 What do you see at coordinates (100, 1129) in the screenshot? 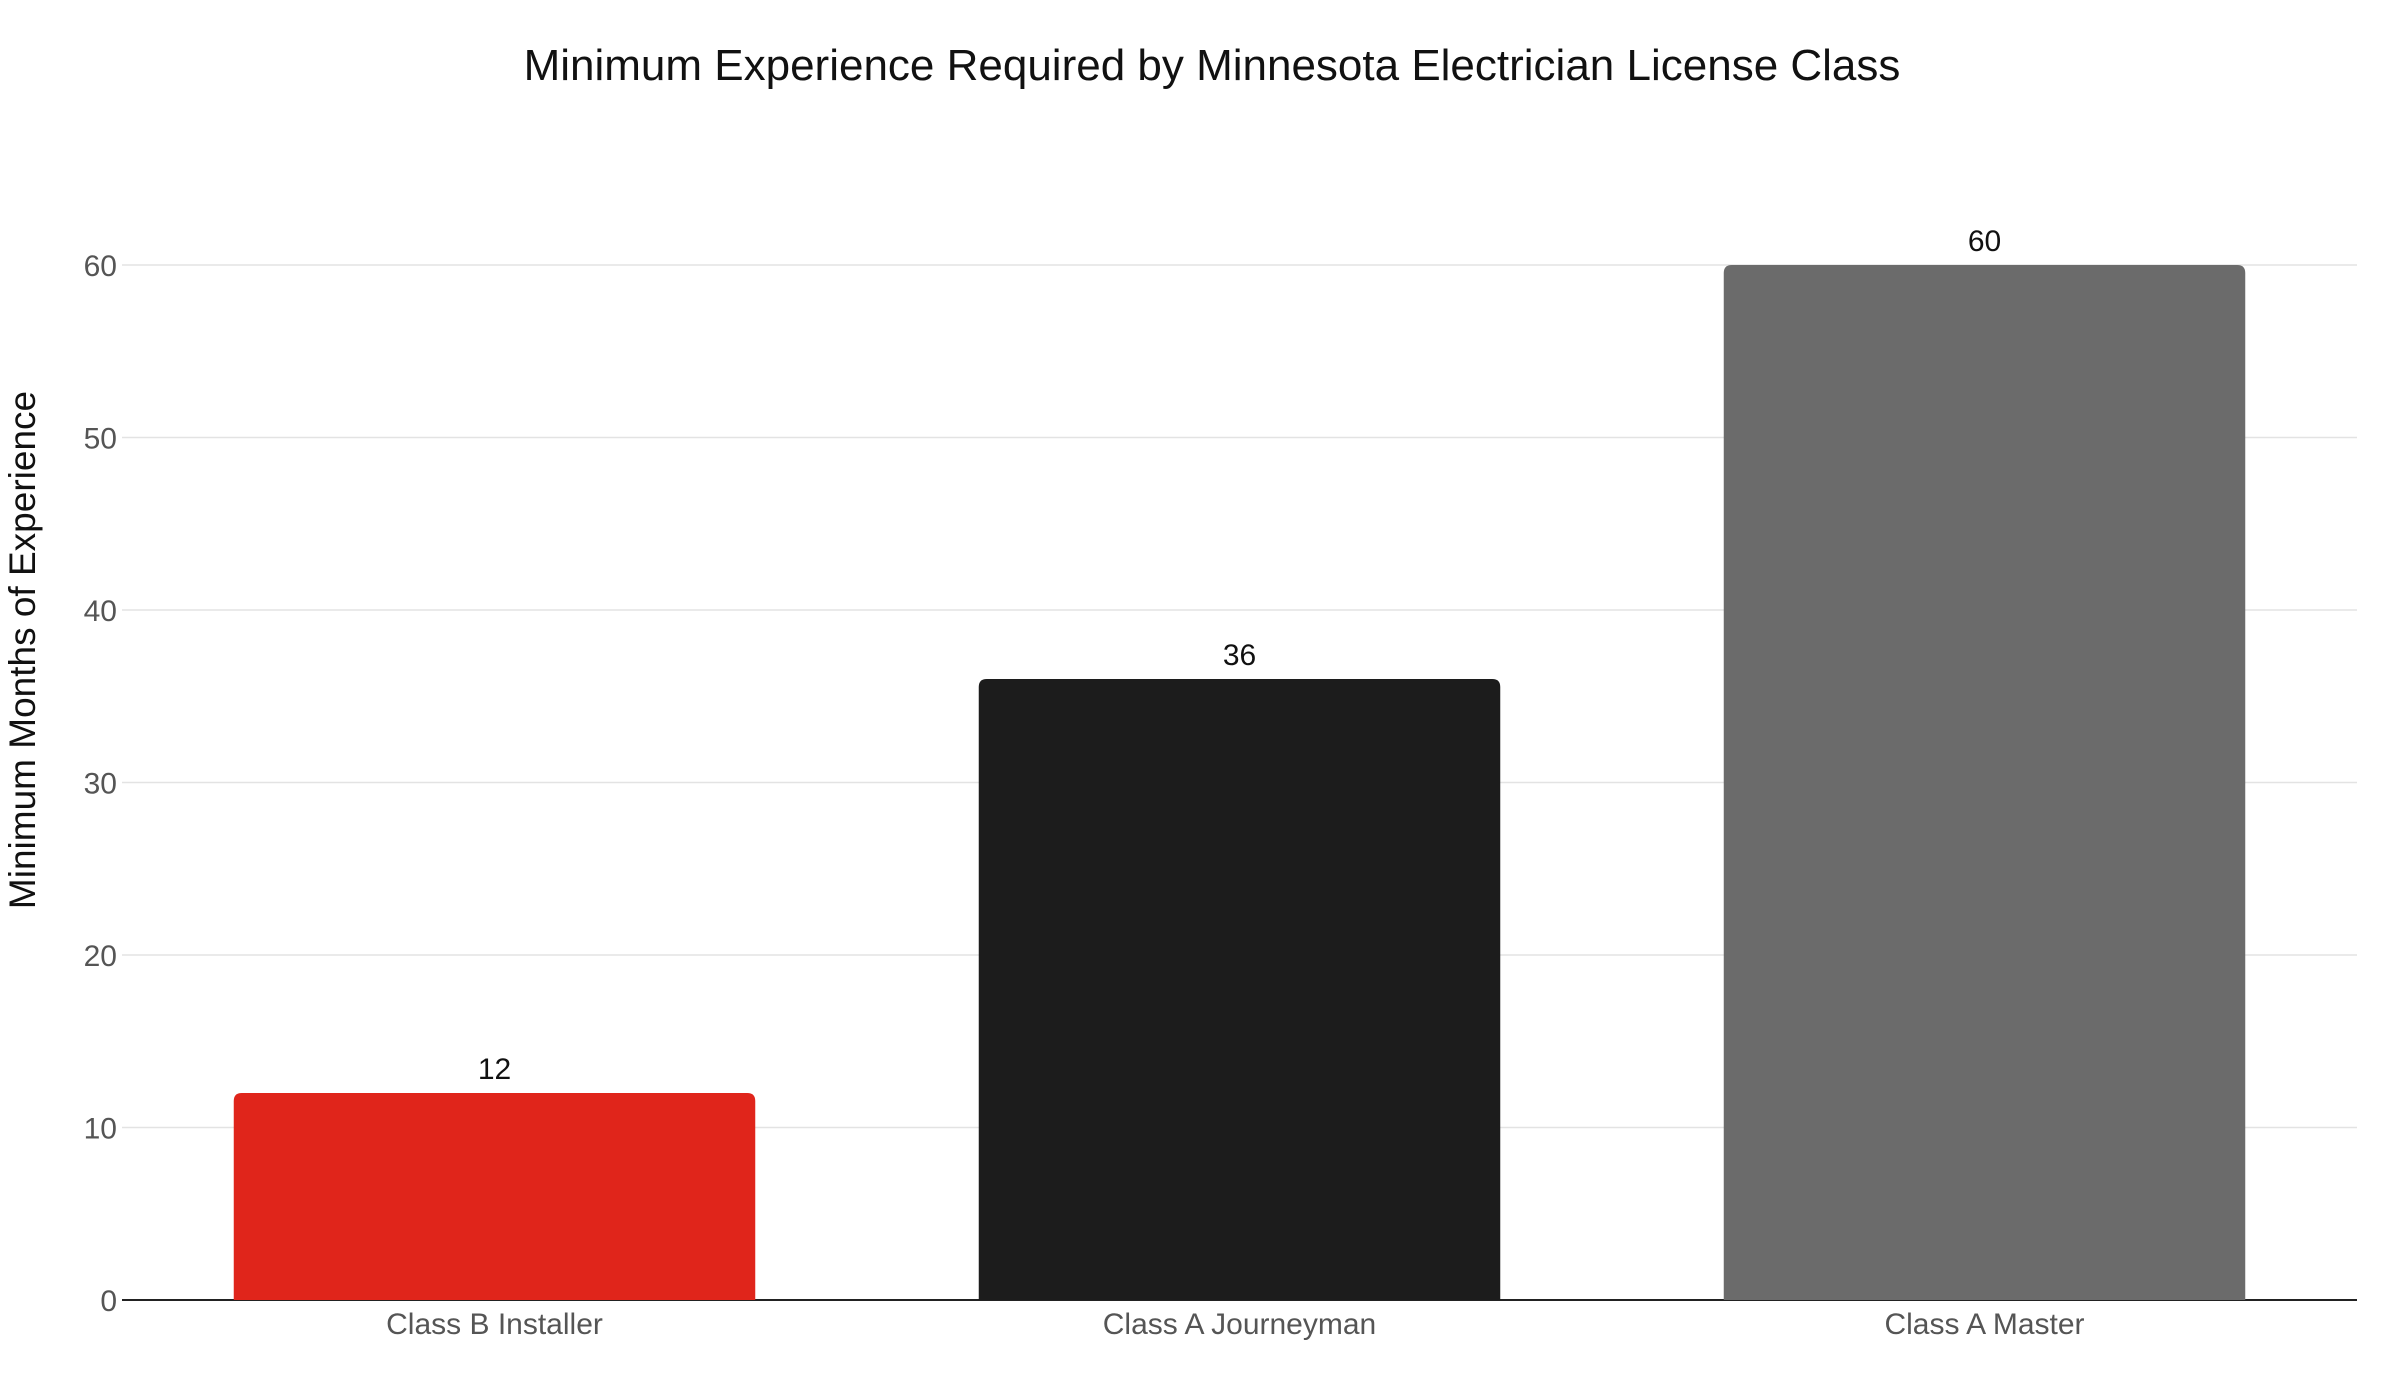
I see `y-tick-label: 10` at bounding box center [100, 1129].